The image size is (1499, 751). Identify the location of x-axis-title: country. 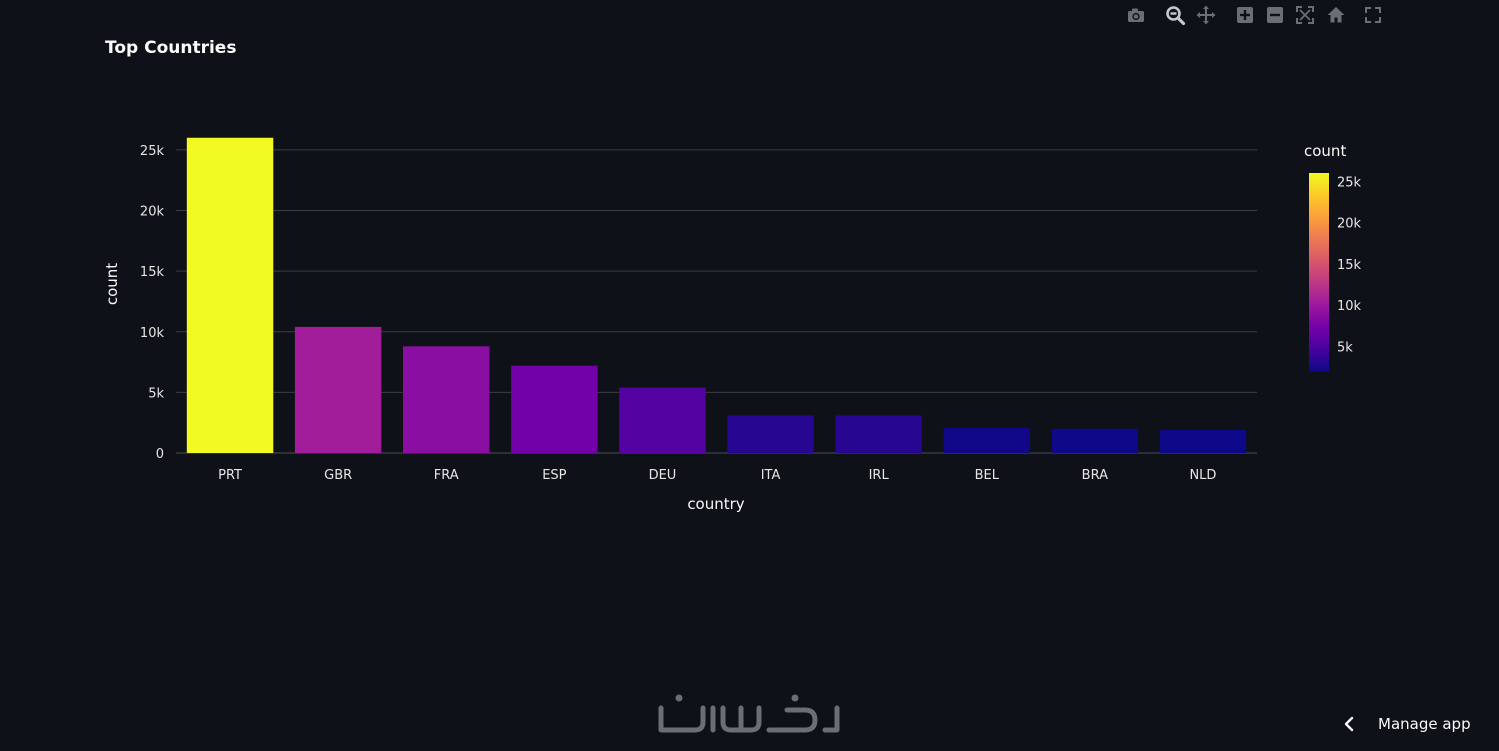
(715, 504).